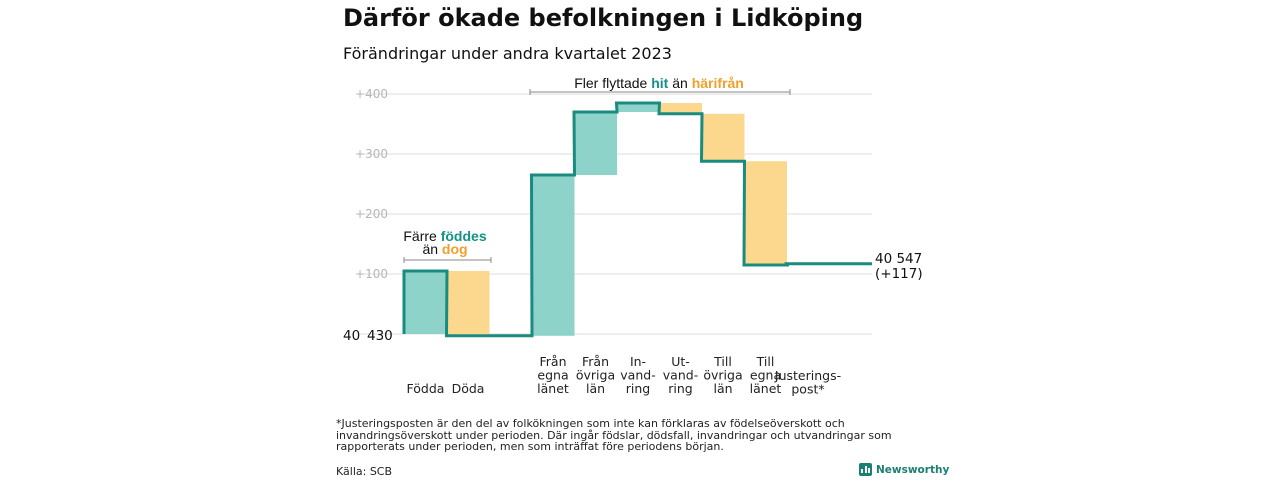 The image size is (1280, 480). Describe the element at coordinates (680, 361) in the screenshot. I see `category-label-line: Ut-` at that location.